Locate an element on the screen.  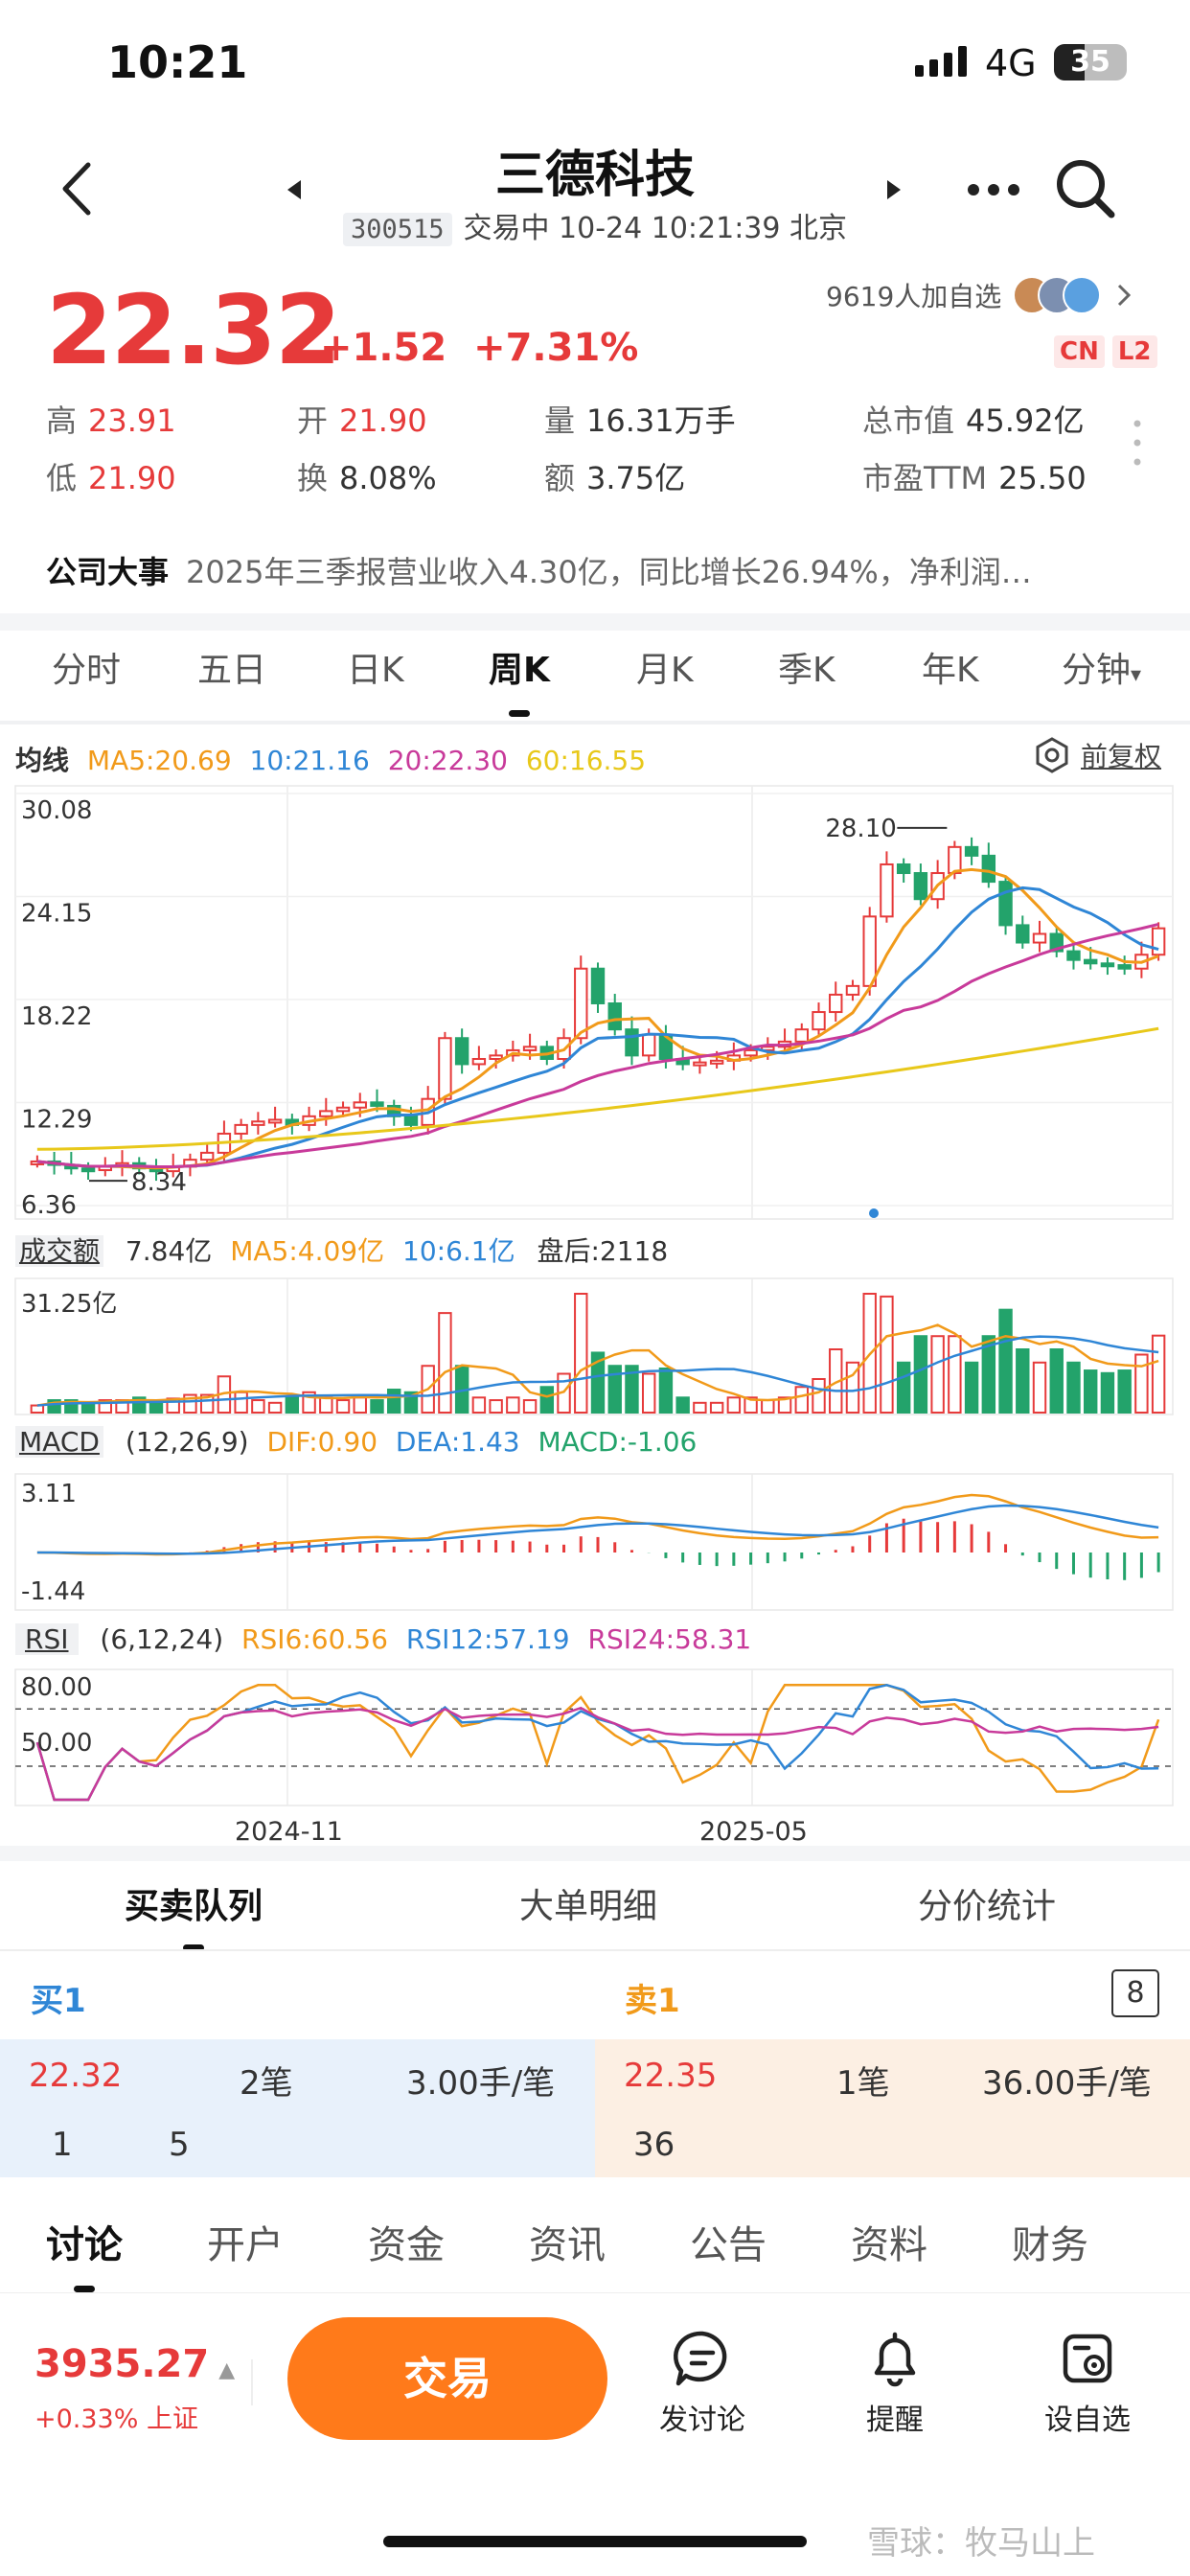
buy-price: 22.32 is located at coordinates (76, 2076).